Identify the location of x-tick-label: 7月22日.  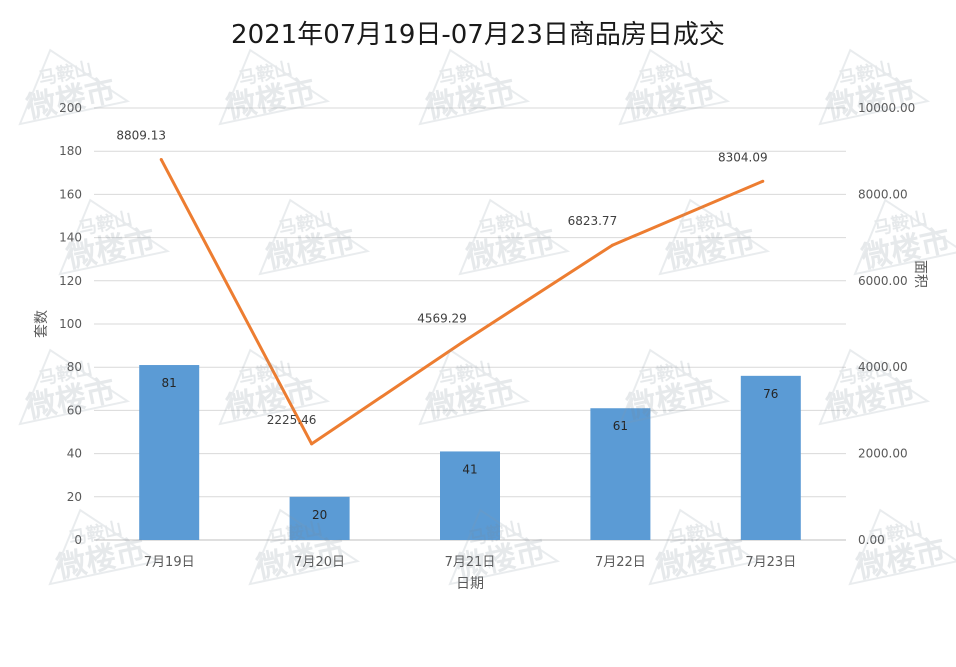
(620, 562).